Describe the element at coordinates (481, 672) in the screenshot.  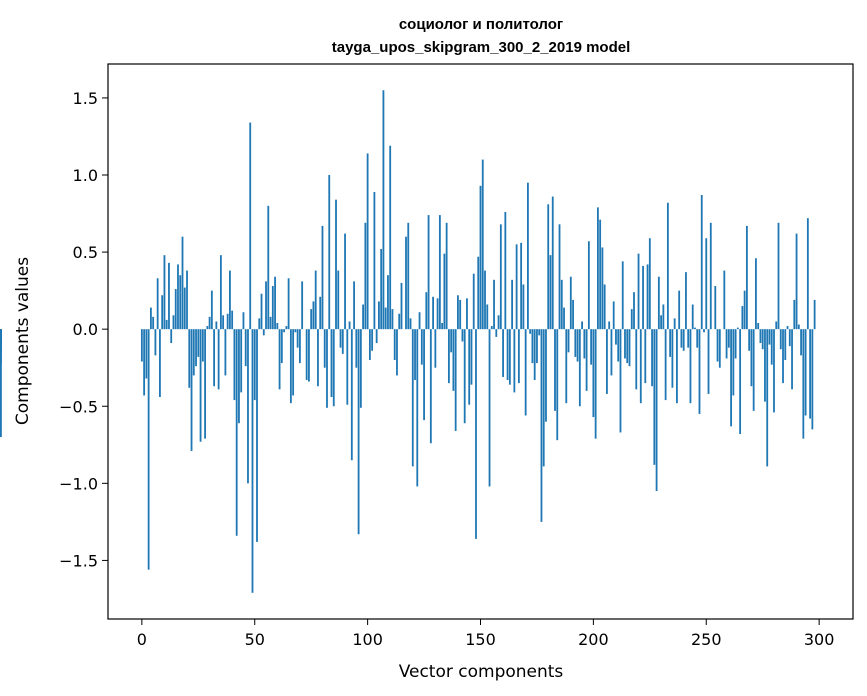
I see `x-axis-label: Vector components` at that location.